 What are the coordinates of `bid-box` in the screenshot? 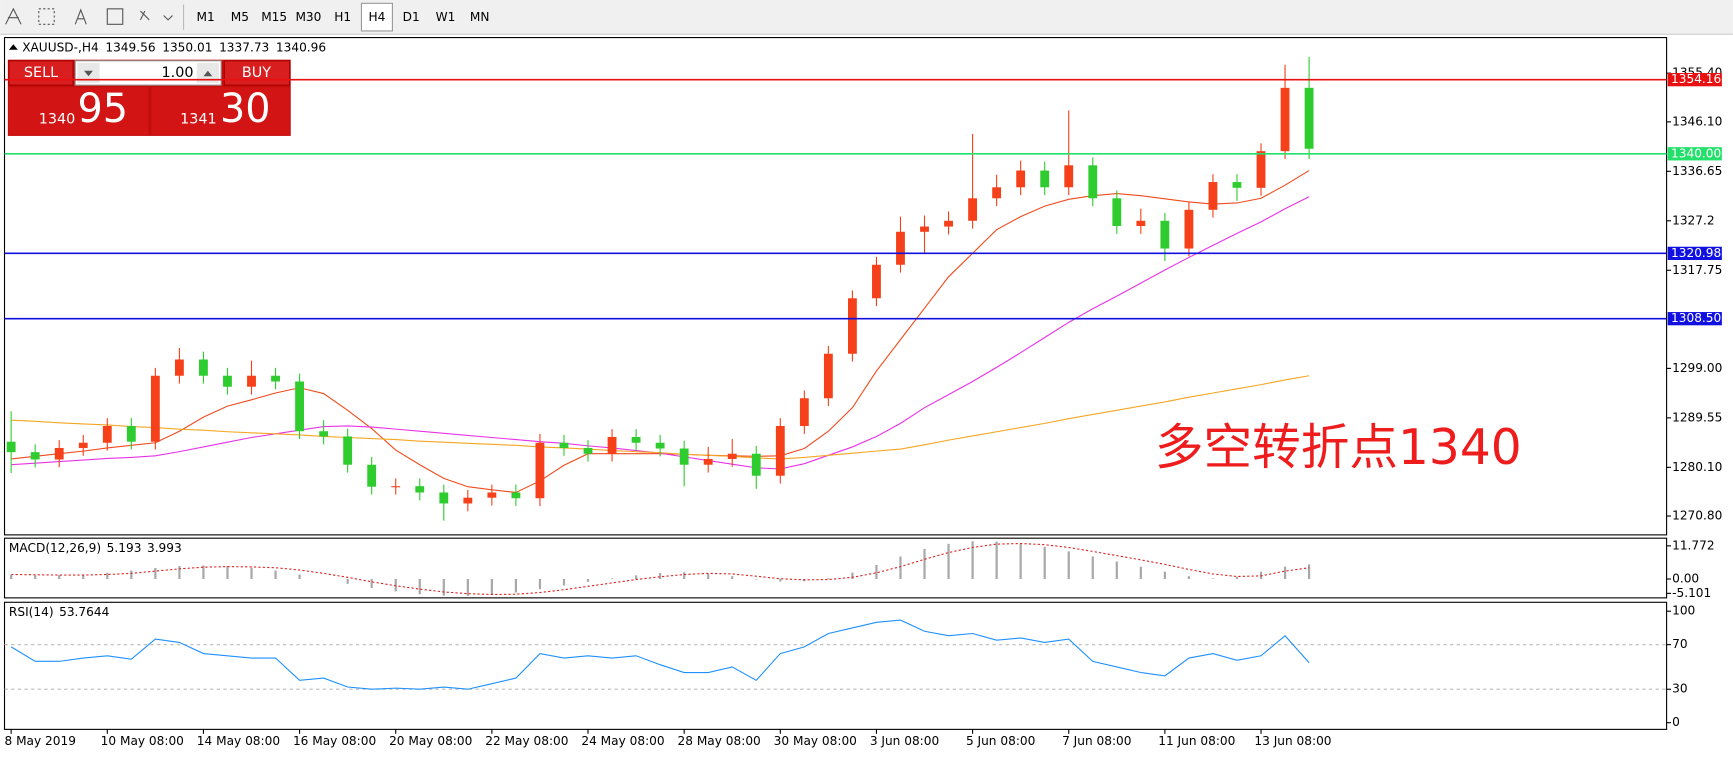 It's located at (78, 111).